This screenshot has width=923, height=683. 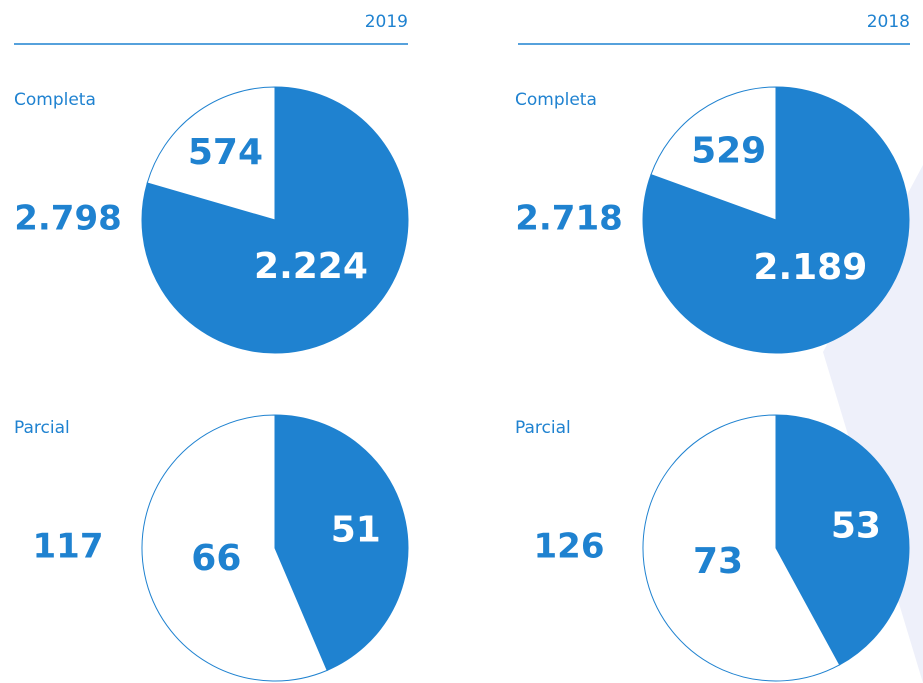 What do you see at coordinates (356, 530) in the screenshot?
I see `value-label: 51` at bounding box center [356, 530].